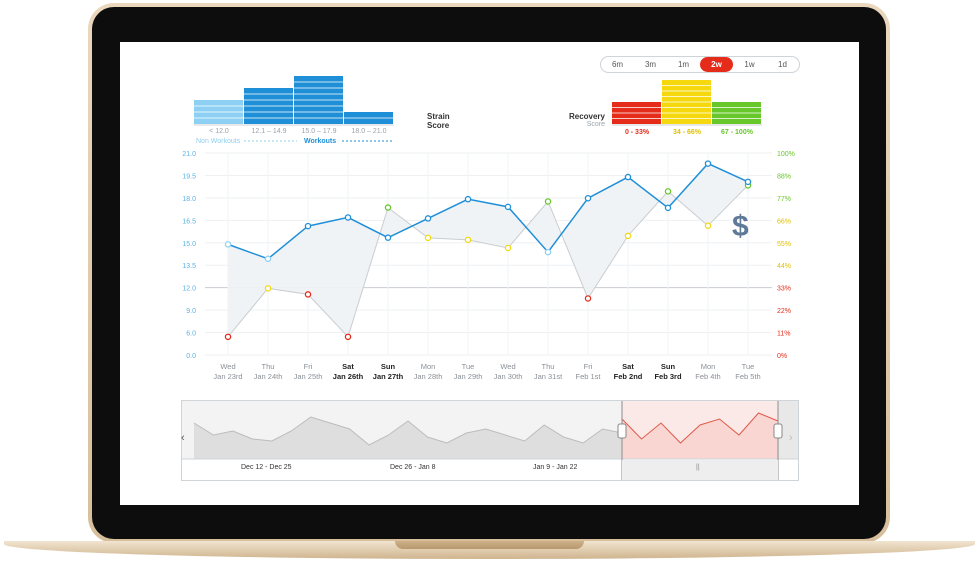 The image size is (979, 576). I want to click on x-tick-date: Jan 25th, so click(308, 376).